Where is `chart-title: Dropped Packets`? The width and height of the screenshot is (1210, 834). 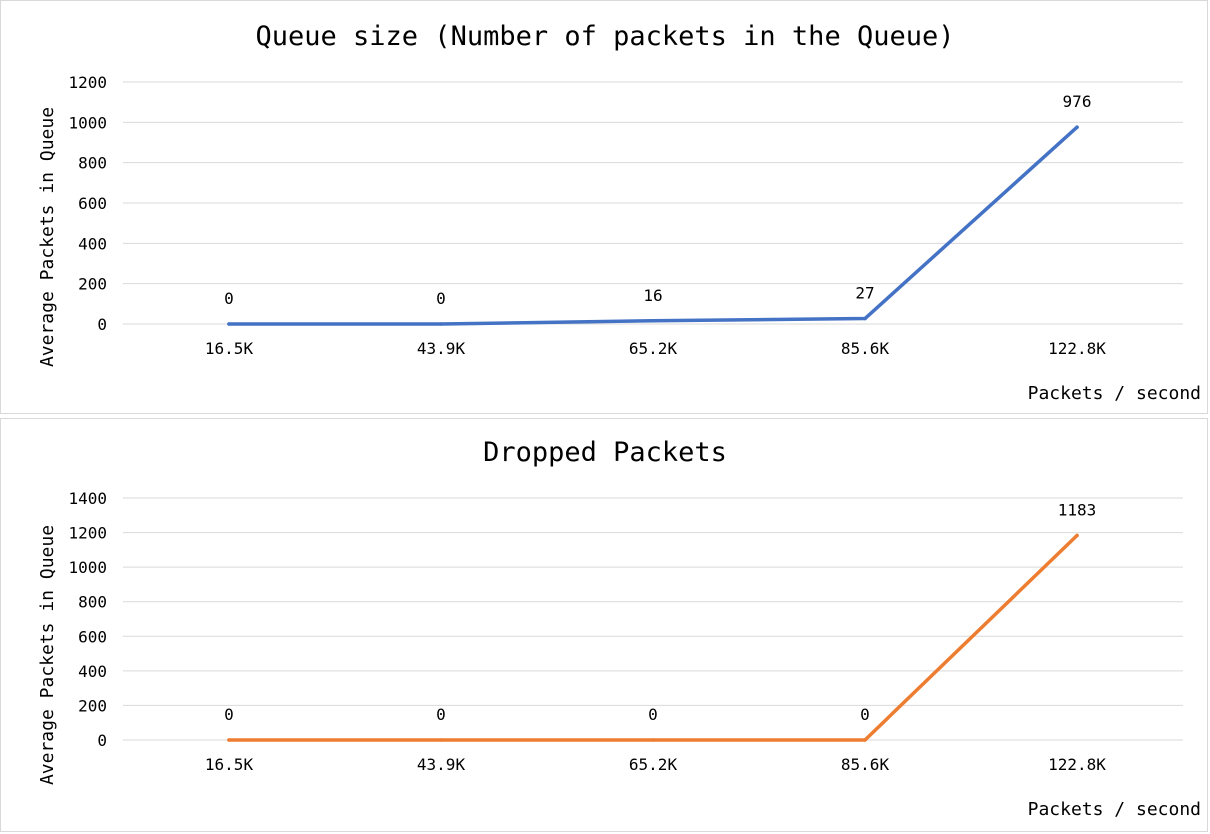 chart-title: Dropped Packets is located at coordinates (605, 452).